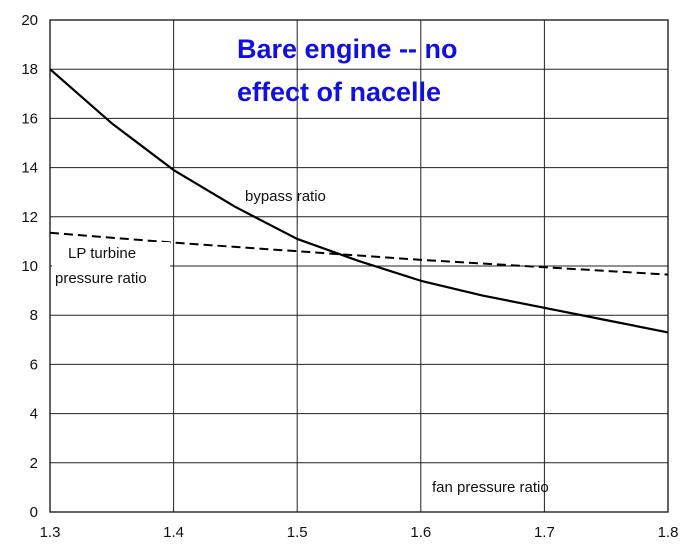  I want to click on y-tick-label: 16, so click(29, 118).